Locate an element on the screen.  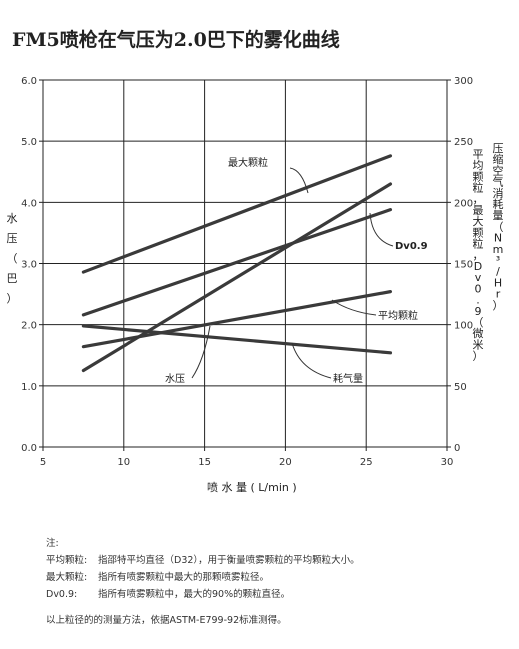
series-line-最大颗粒 is located at coordinates (237, 214).